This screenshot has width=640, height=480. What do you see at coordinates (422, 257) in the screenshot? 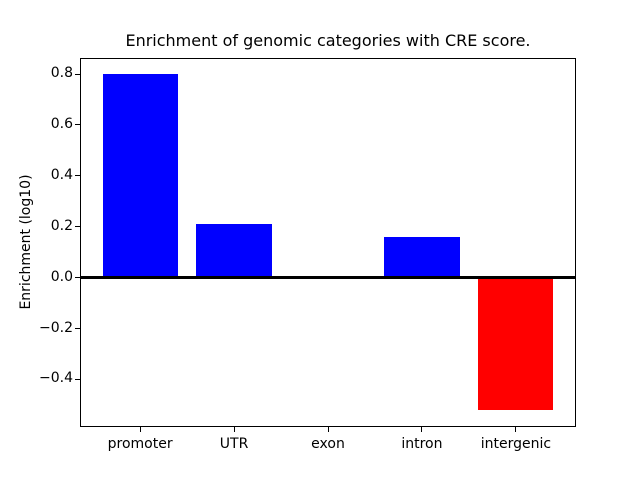
I see `bar-intron` at bounding box center [422, 257].